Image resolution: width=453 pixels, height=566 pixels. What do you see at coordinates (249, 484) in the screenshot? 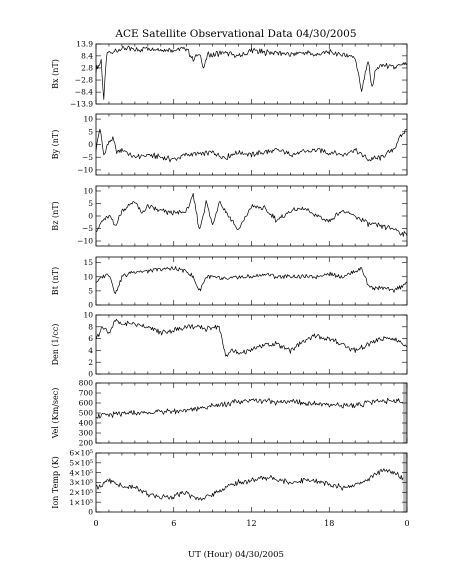
I see `temp-series-line` at bounding box center [249, 484].